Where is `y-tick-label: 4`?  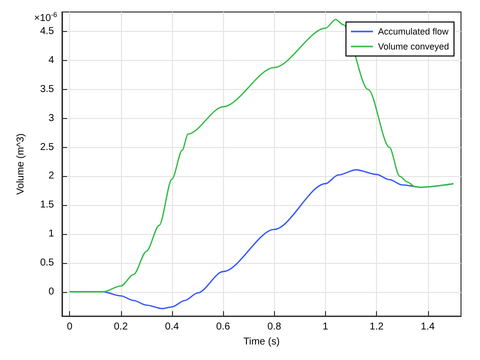
y-tick-label: 4 is located at coordinates (51, 60).